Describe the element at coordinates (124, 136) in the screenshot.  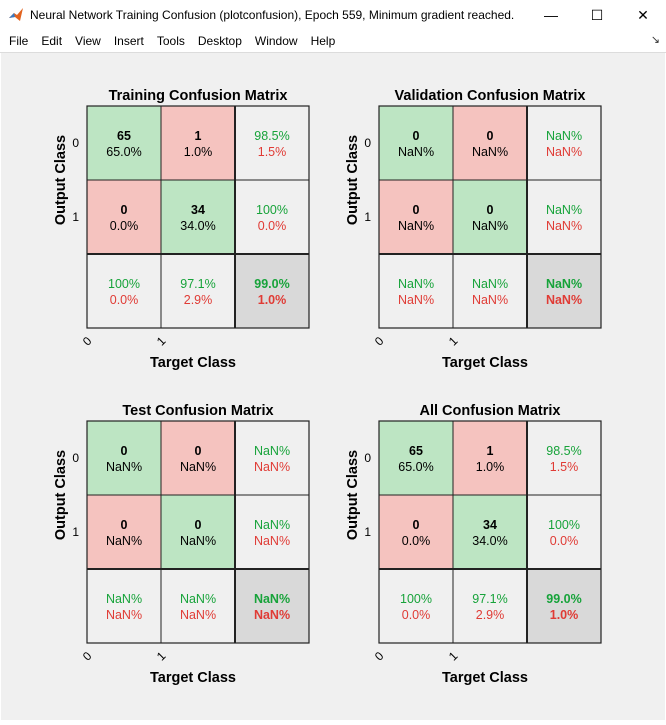
I see `cell-count: 65` at that location.